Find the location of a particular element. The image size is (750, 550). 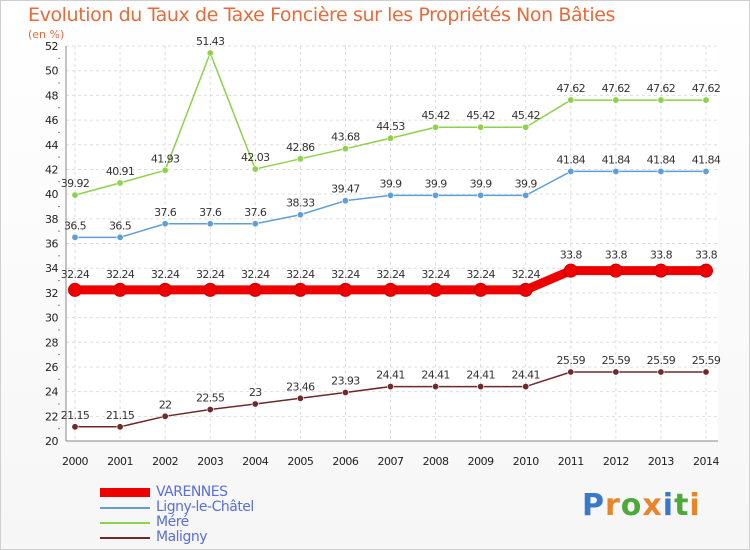

proxiti-logo: Proxiti is located at coordinates (641, 505).